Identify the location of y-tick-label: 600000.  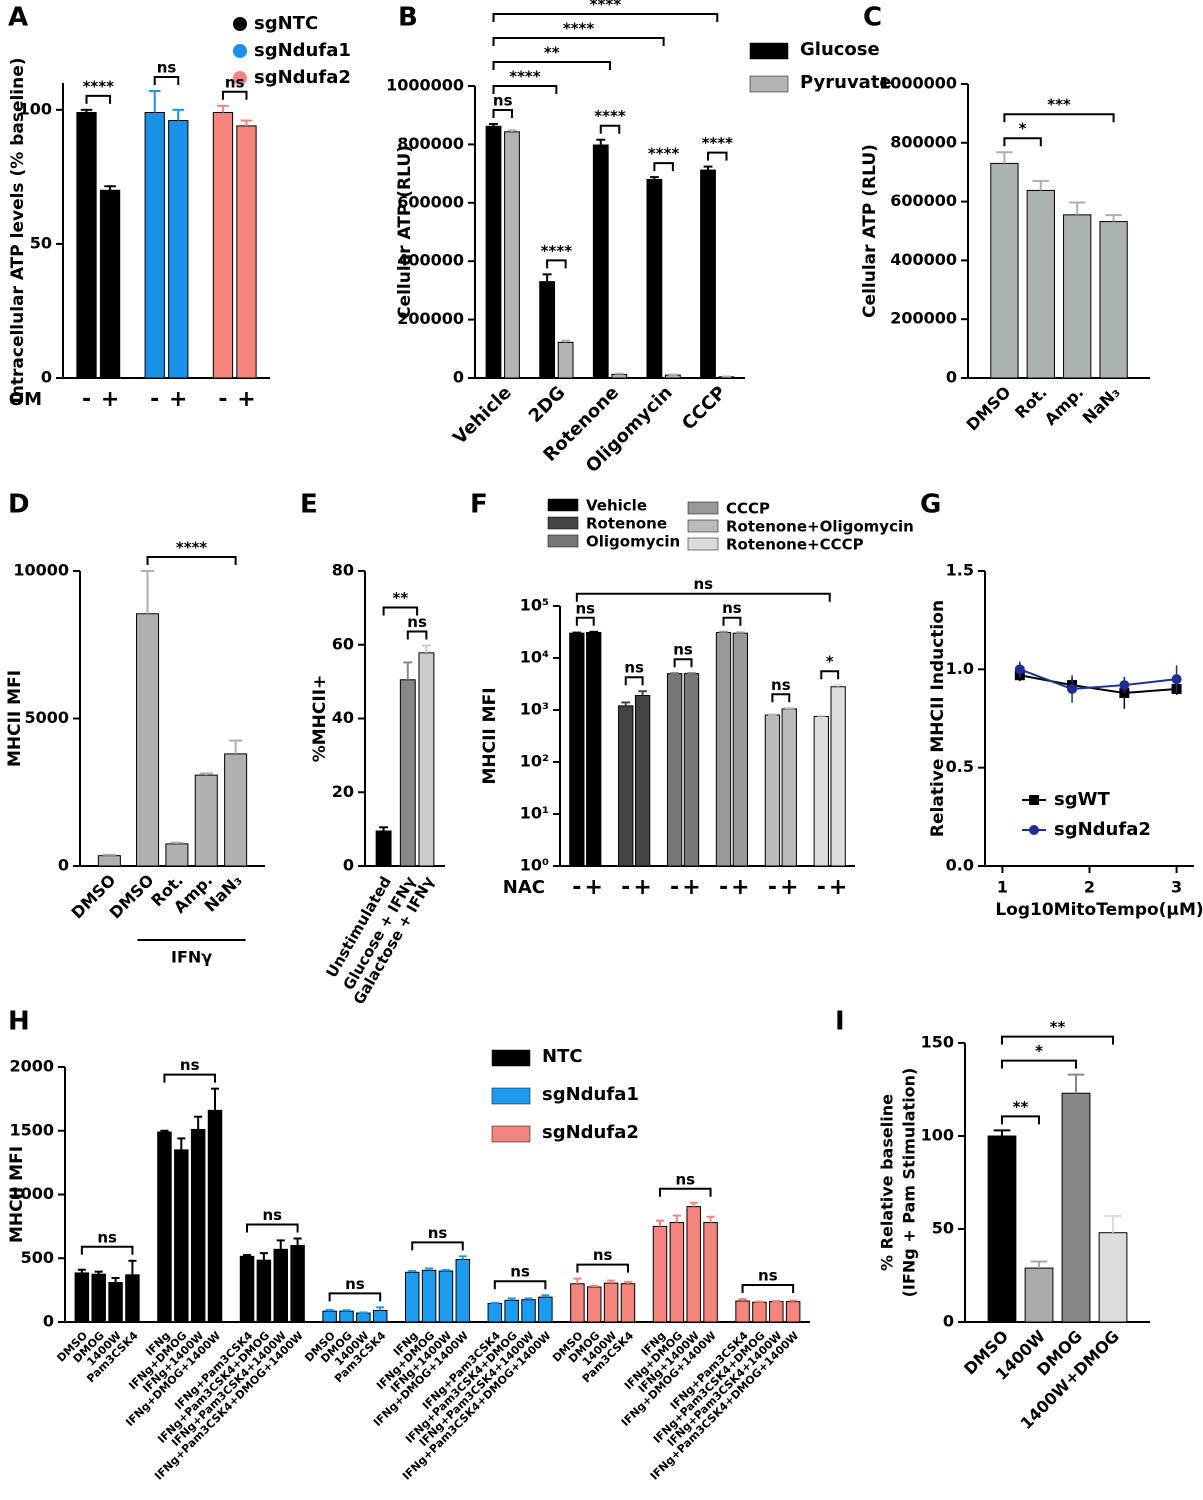
(430, 201).